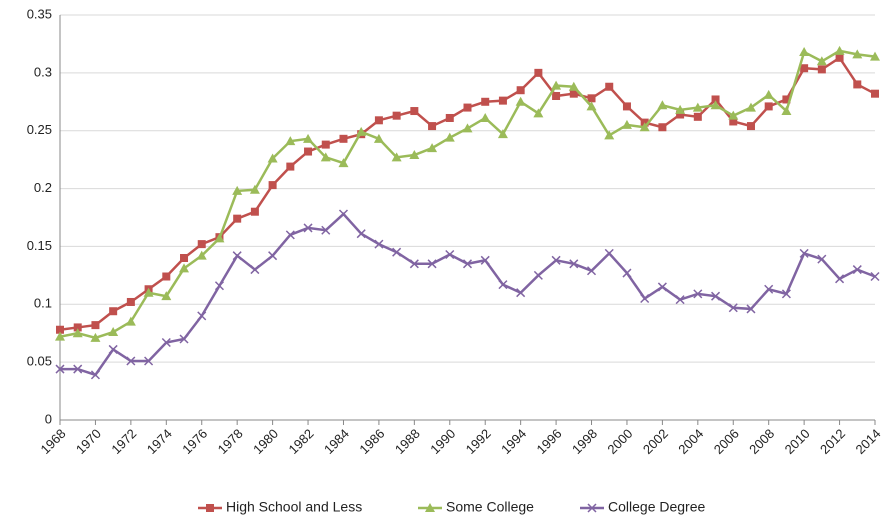 The width and height of the screenshot is (883, 522). Describe the element at coordinates (88, 441) in the screenshot. I see `x-tick-label: 1970` at that location.